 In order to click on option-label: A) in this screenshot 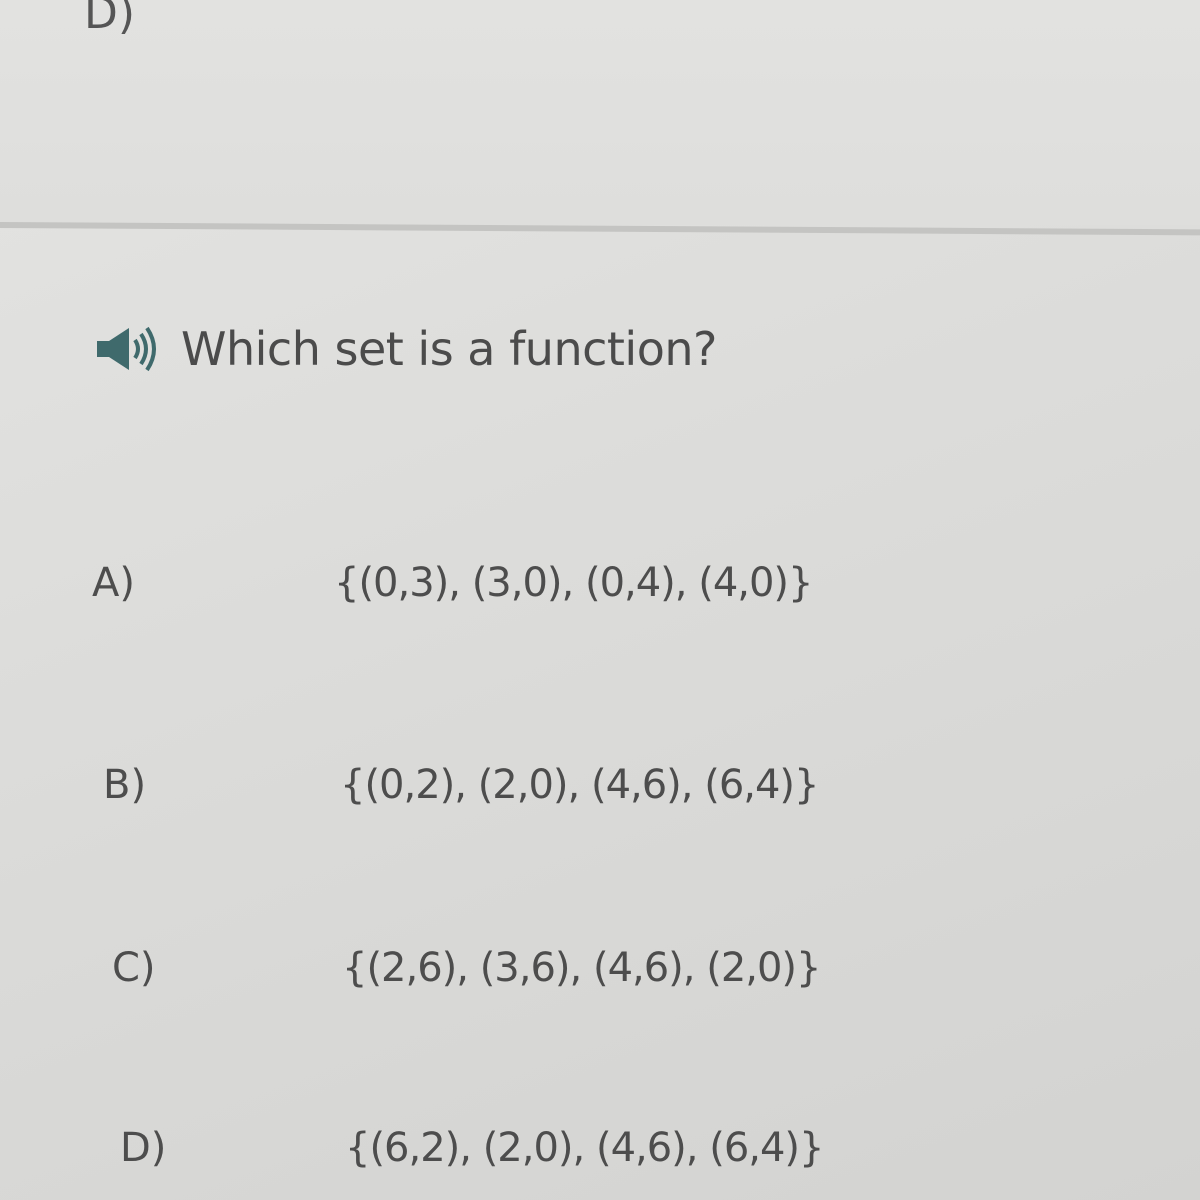, I will do `click(113, 583)`.